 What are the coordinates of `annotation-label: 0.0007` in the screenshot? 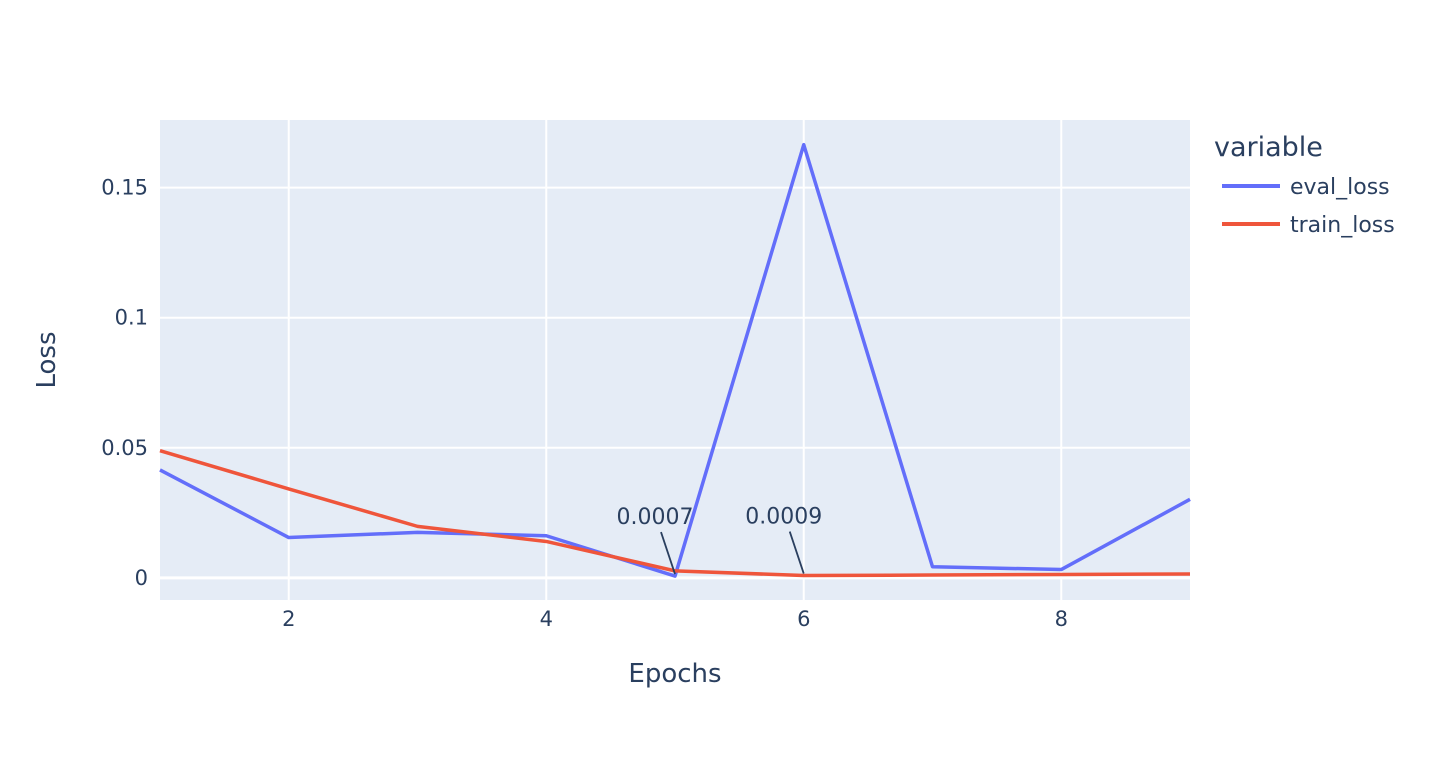 It's located at (655, 517).